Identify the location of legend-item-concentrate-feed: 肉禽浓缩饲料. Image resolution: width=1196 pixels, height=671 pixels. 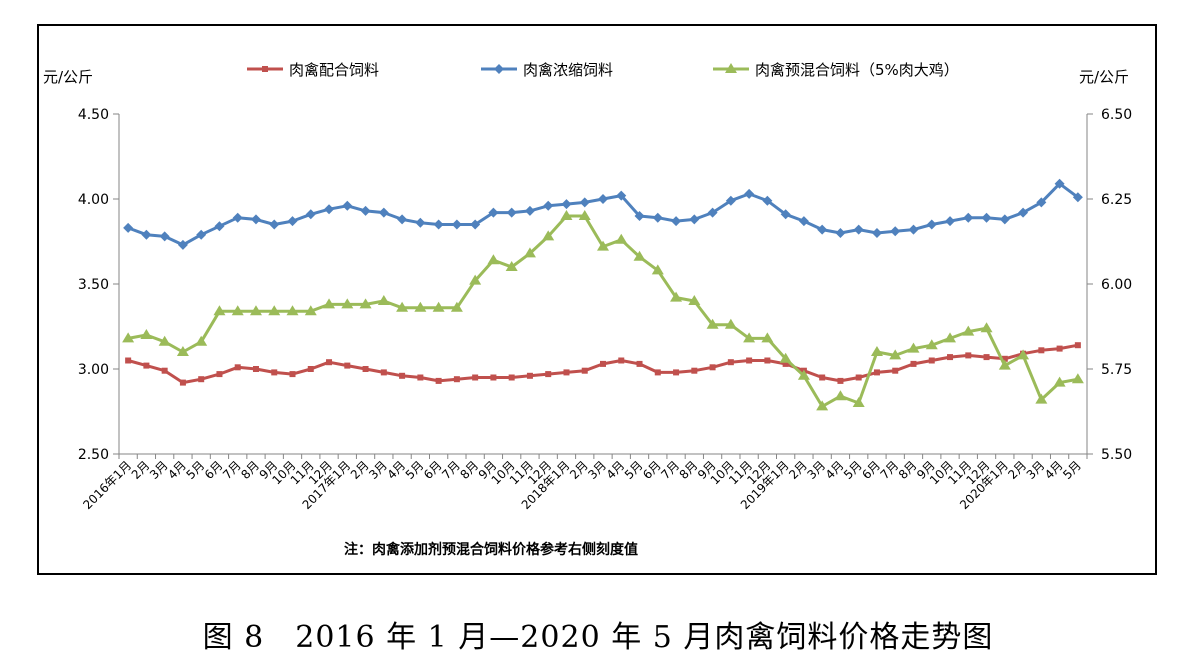
(547, 70).